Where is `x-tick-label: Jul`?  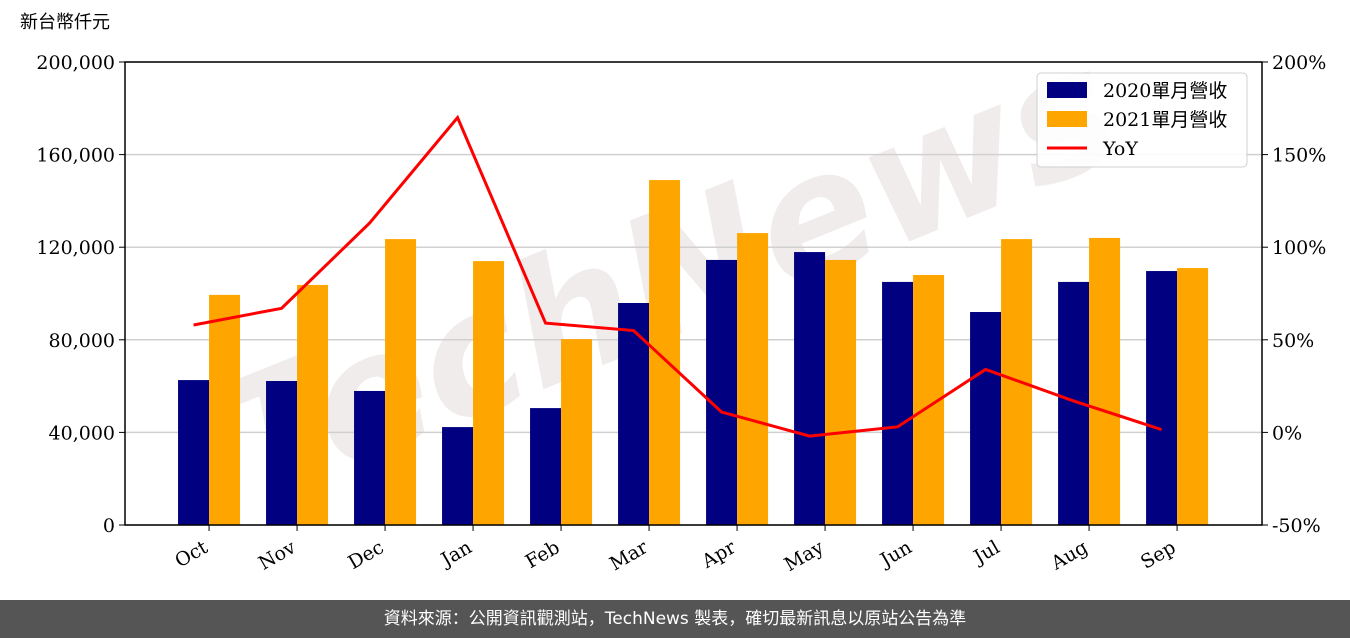
x-tick-label: Jul is located at coordinates (985, 552).